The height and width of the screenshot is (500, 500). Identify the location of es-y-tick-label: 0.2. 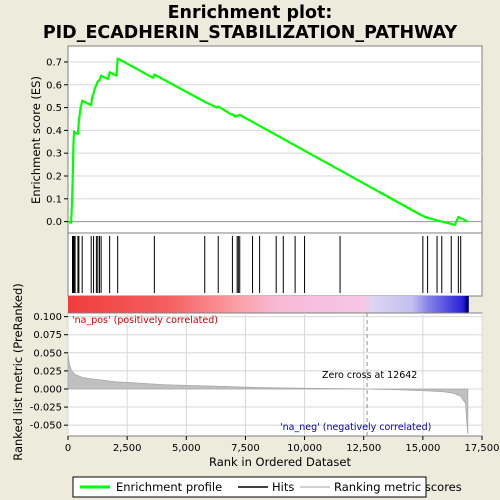
(54, 176).